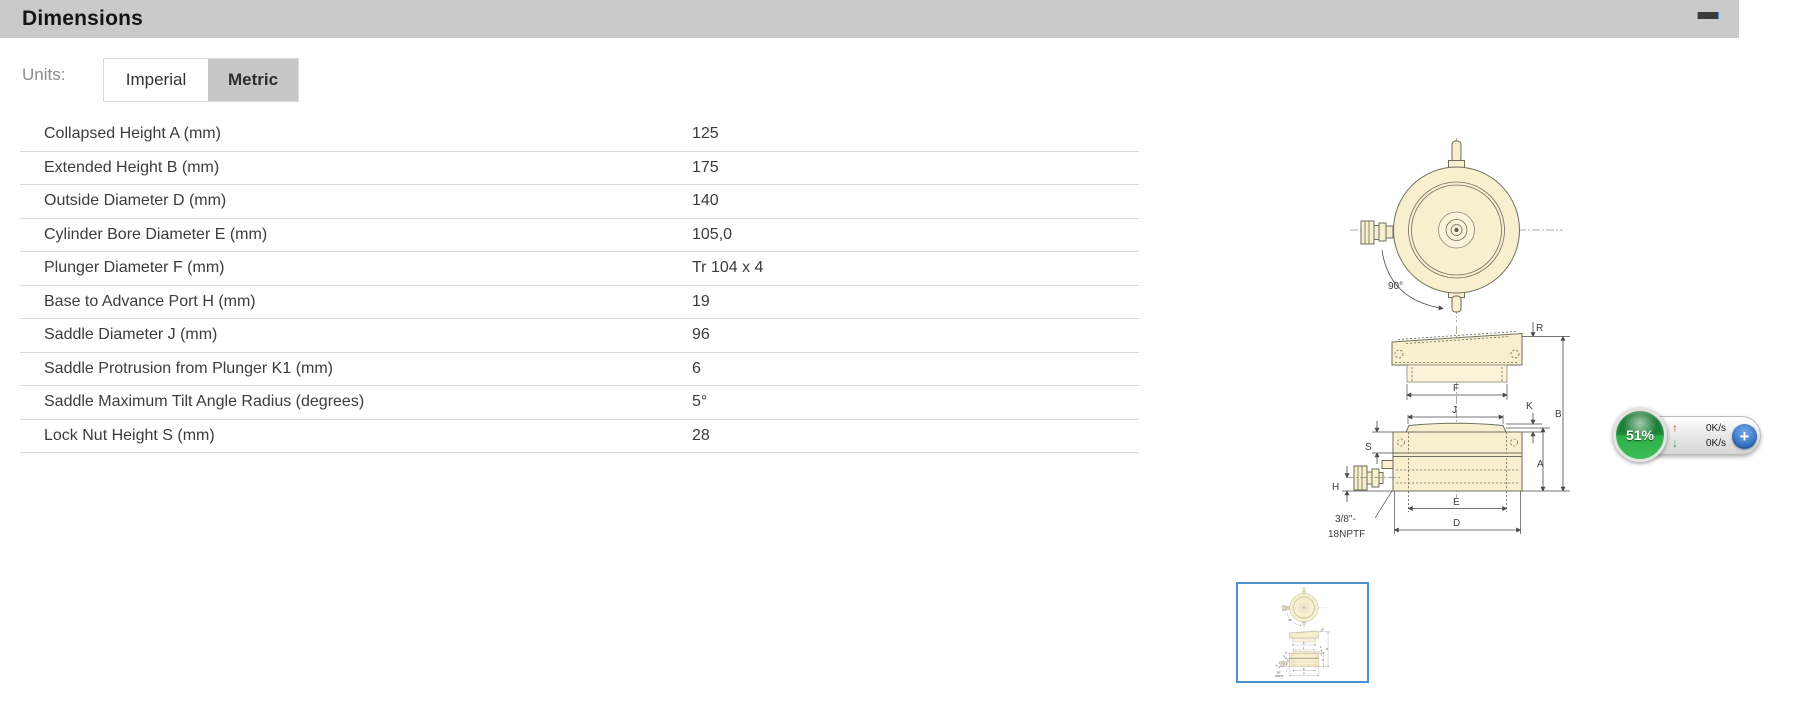  What do you see at coordinates (83, 18) in the screenshot?
I see `page-title: Dimensions` at bounding box center [83, 18].